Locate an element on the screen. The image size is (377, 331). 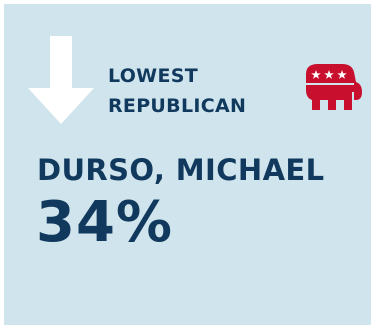
republican-elephant-icon is located at coordinates (334, 87).